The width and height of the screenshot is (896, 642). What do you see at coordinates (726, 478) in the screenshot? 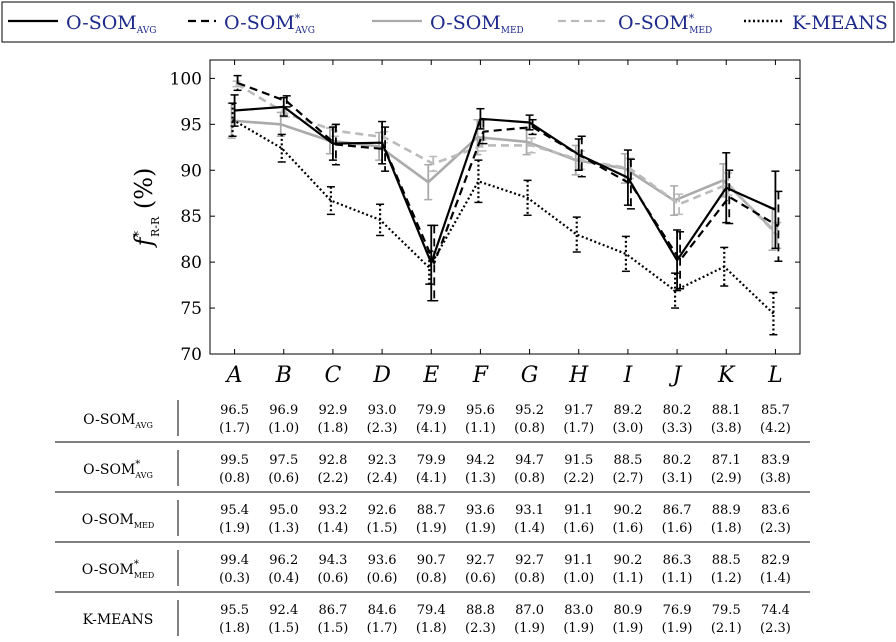
I see `table-cell-std: (2.9)` at bounding box center [726, 478].